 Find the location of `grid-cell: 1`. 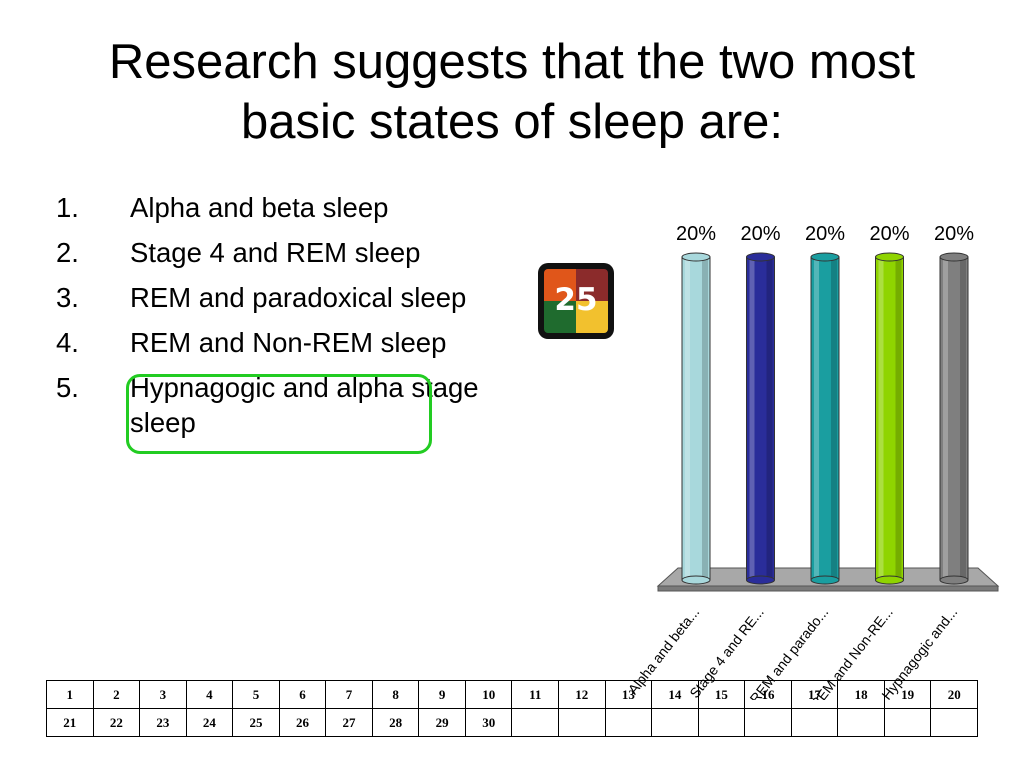

grid-cell: 1 is located at coordinates (70, 694).